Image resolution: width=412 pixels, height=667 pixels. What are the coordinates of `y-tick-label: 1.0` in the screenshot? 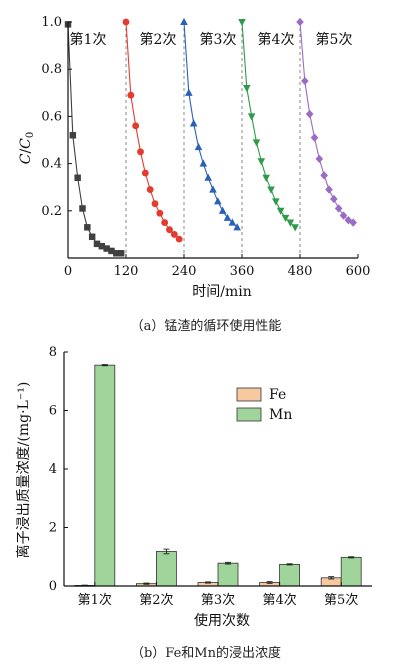 It's located at (51, 22).